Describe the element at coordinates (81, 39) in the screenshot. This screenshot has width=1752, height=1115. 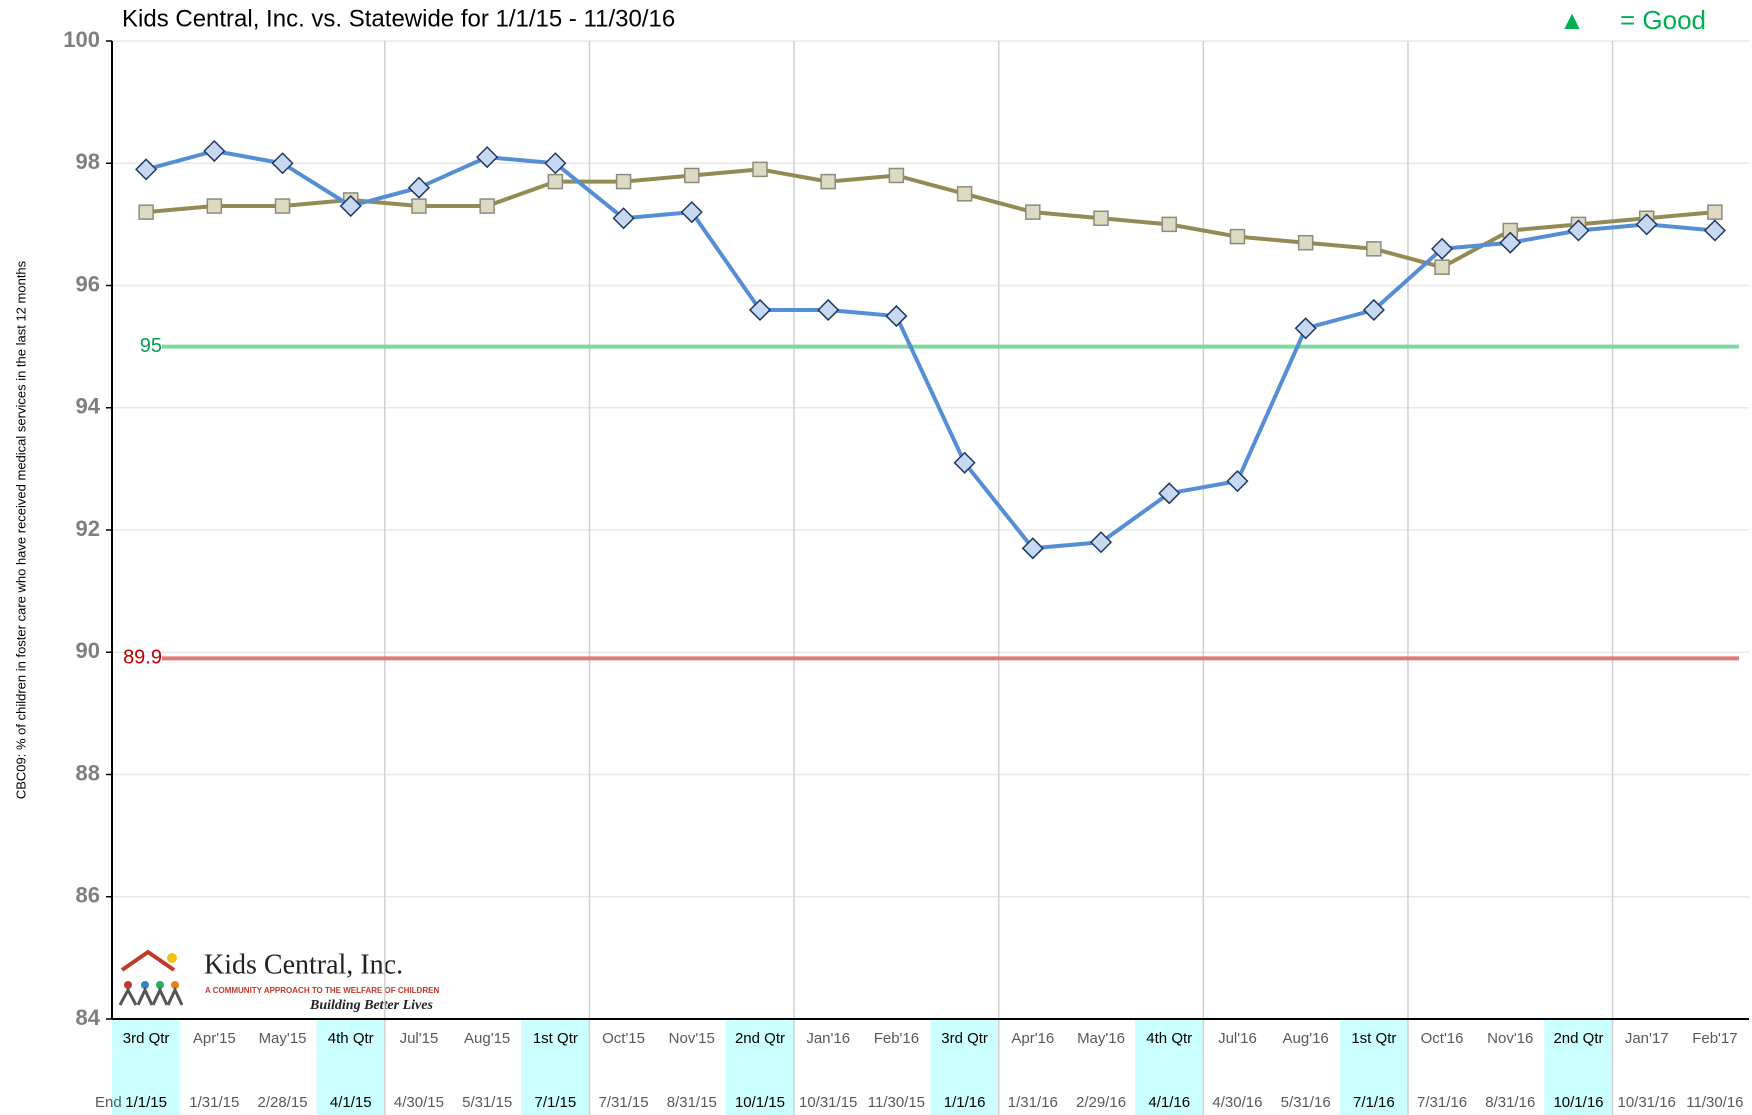
I see `y-tick-label: 100` at that location.